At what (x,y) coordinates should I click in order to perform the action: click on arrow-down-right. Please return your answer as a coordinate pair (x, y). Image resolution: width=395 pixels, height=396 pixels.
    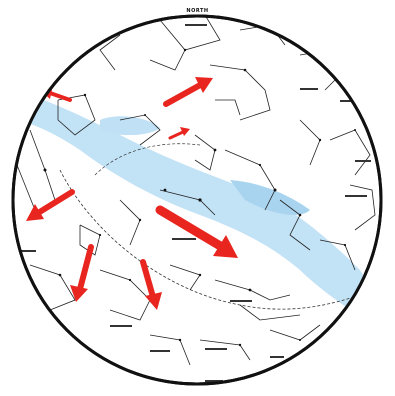
    Looking at the image, I should click on (151, 284).